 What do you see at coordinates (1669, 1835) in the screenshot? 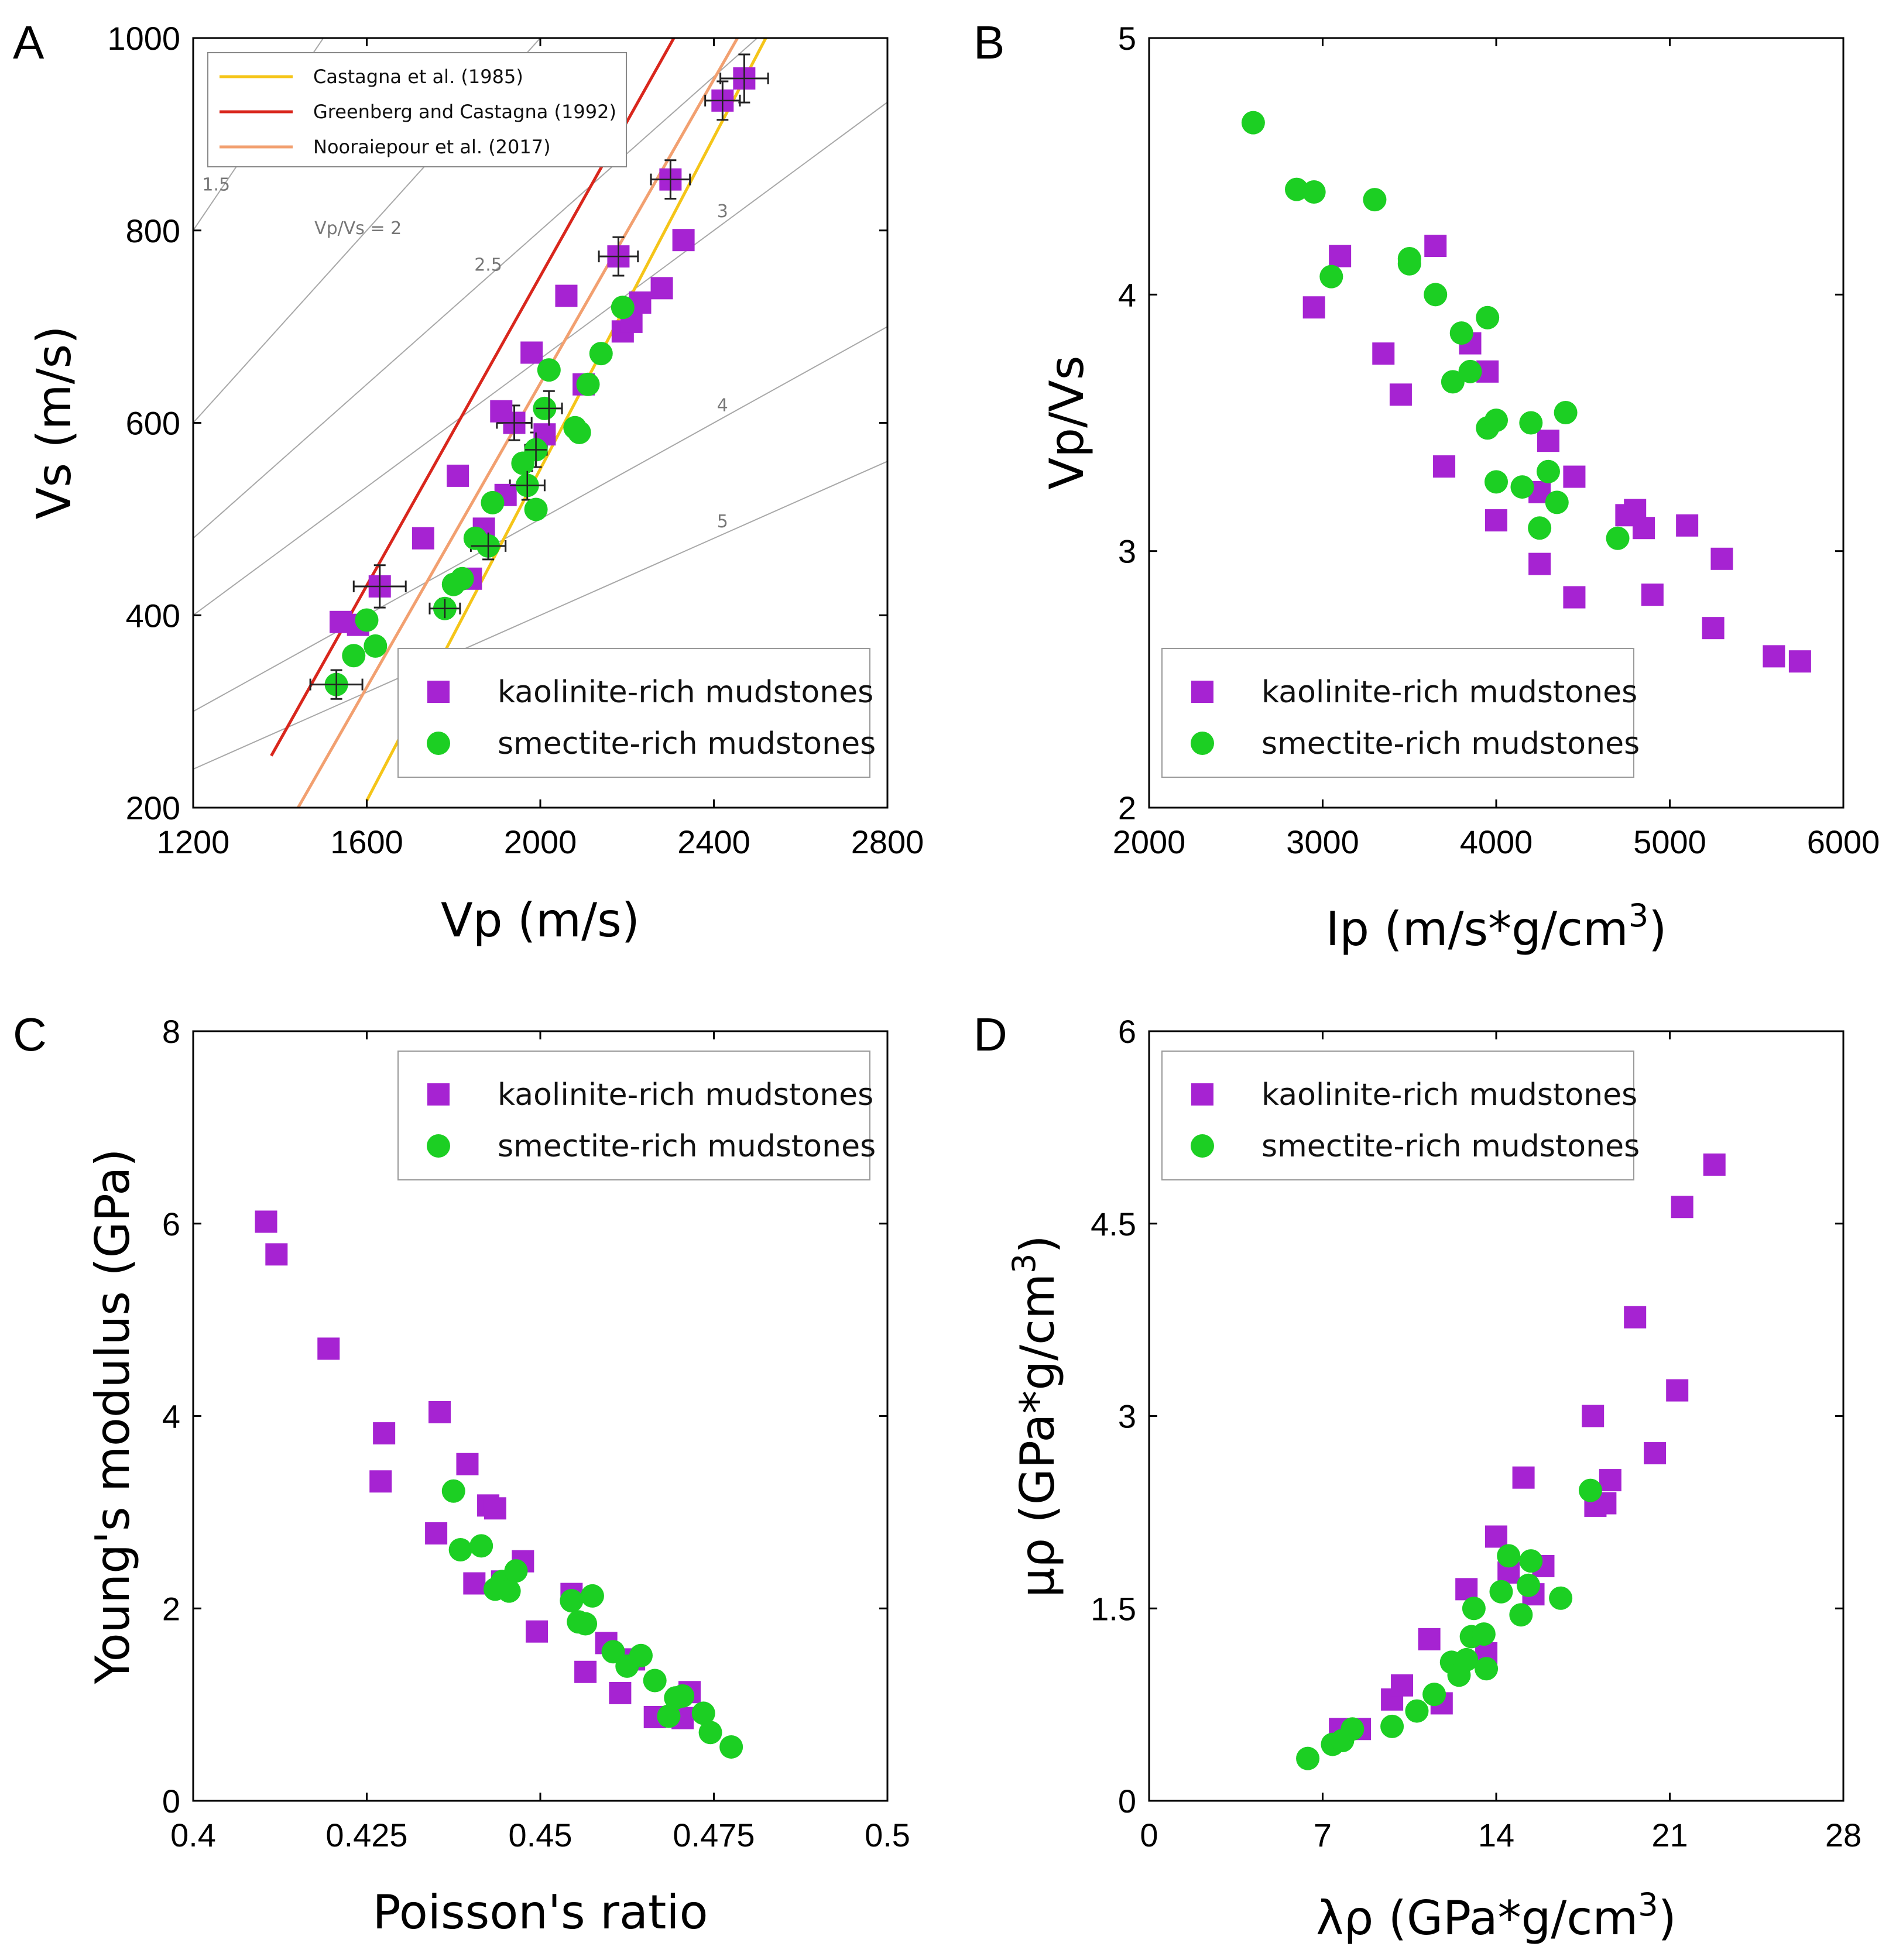
I see `x-tick-label: 21` at bounding box center [1669, 1835].